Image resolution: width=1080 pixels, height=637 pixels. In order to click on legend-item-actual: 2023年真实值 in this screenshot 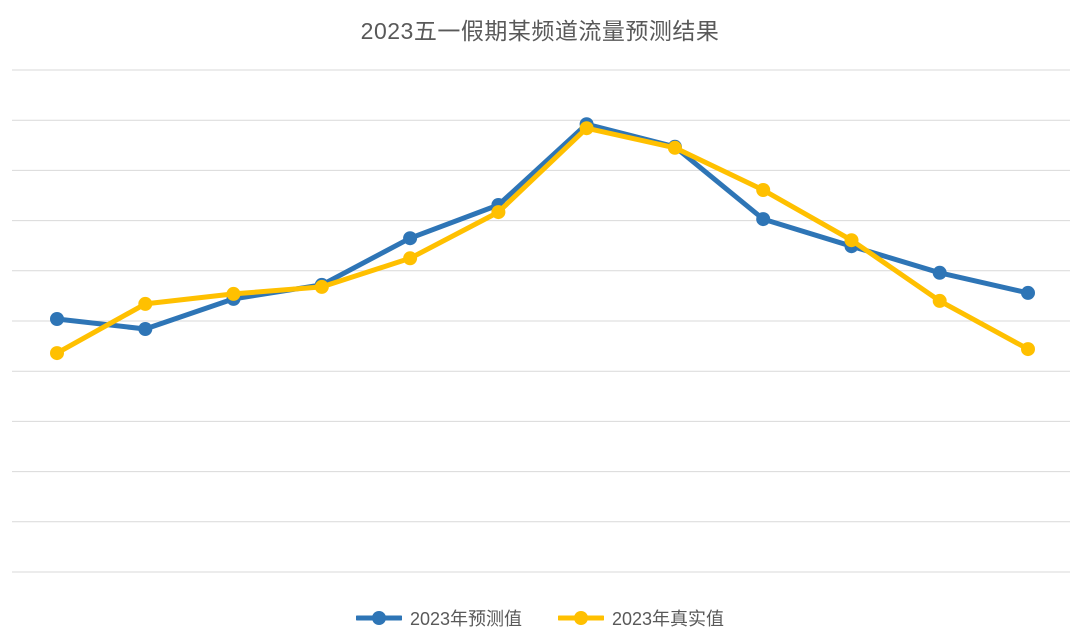, I will do `click(641, 618)`.